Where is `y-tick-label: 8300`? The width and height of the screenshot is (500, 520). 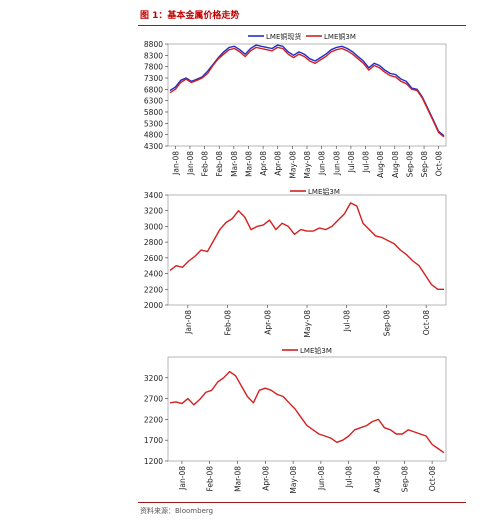
y-tick-label: 8300 is located at coordinates (153, 55).